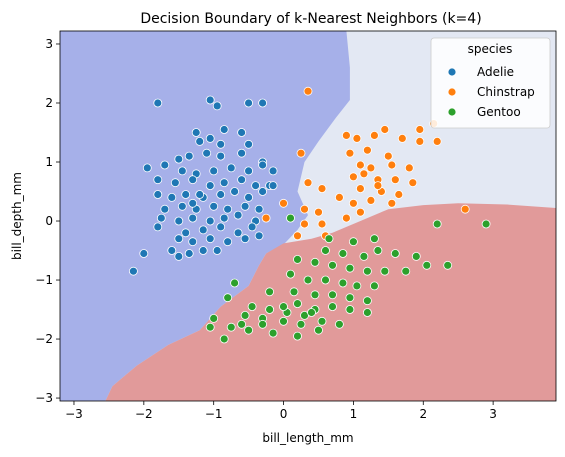  What do you see at coordinates (499, 112) in the screenshot?
I see `legend-label-gentoo: Gentoo` at bounding box center [499, 112].